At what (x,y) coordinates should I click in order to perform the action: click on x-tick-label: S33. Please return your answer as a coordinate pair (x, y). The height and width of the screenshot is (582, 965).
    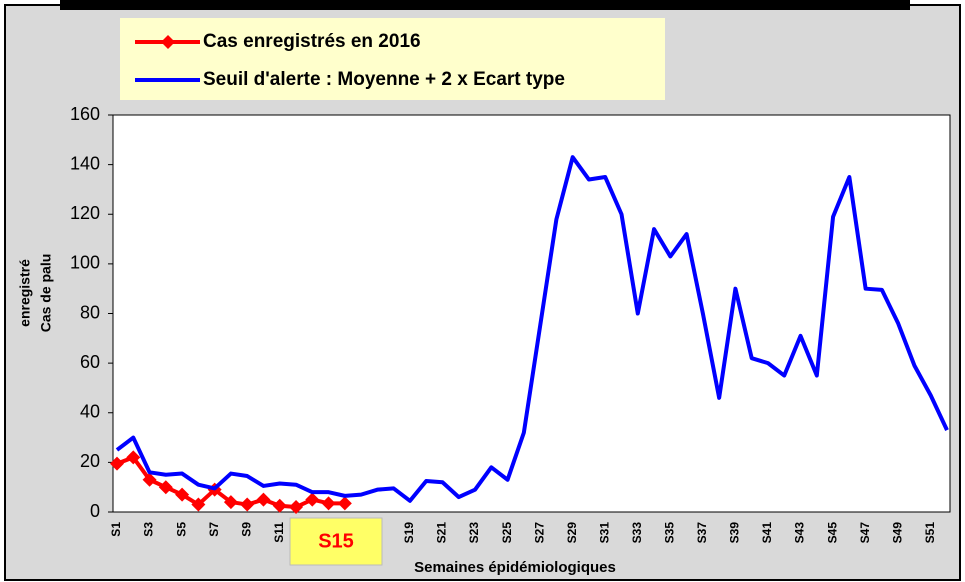
    Looking at the image, I should click on (637, 533).